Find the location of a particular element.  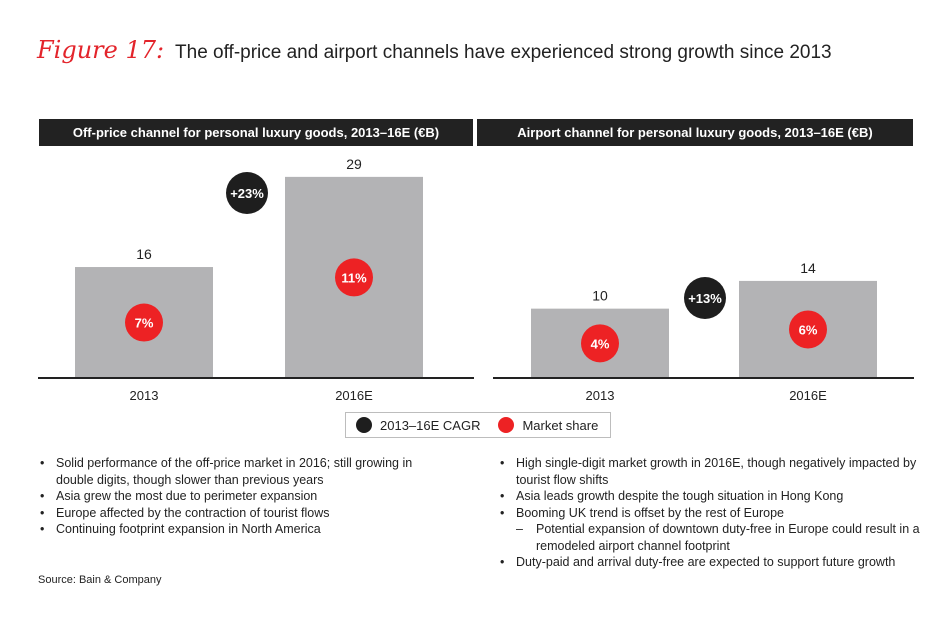

legend-share-marker is located at coordinates (506, 425).